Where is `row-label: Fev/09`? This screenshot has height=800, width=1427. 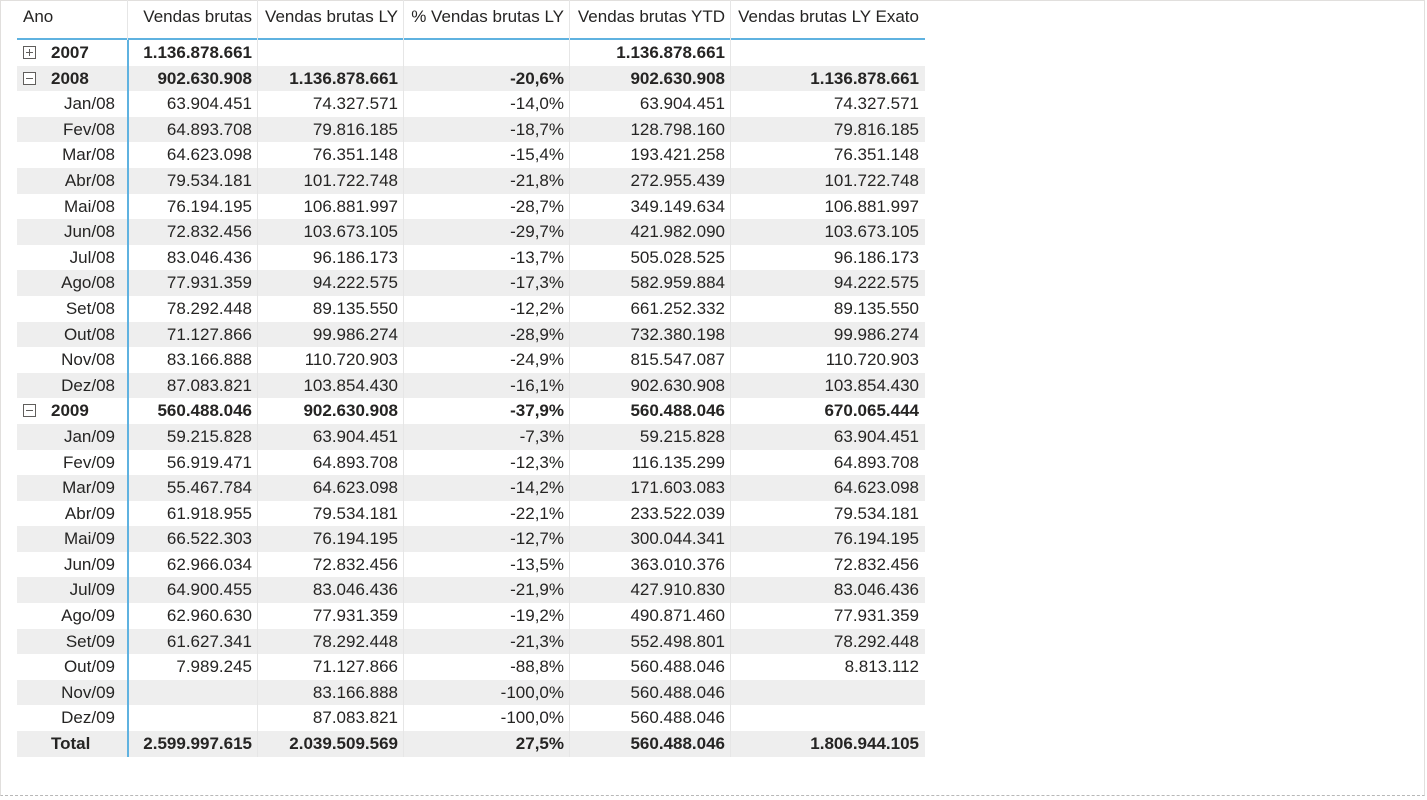 row-label: Fev/09 is located at coordinates (89, 462).